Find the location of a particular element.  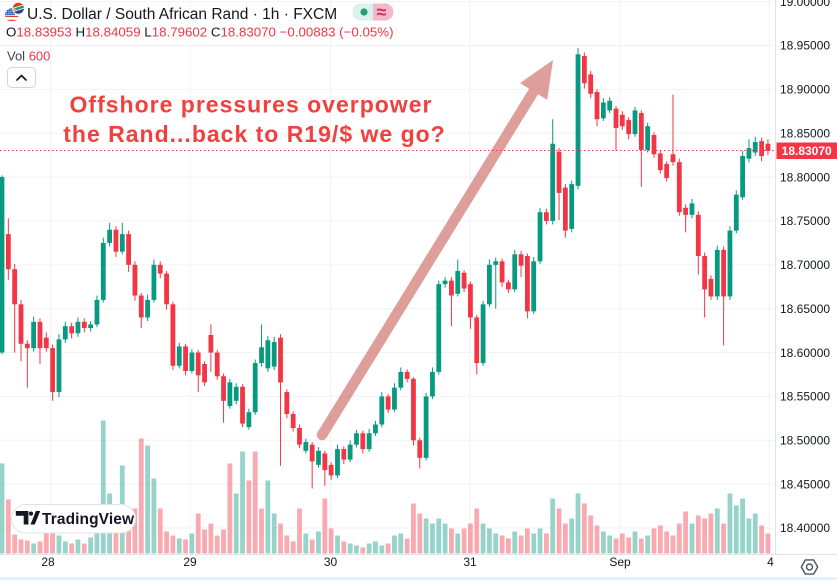

svg-text: TradingView is located at coordinates (88, 519).